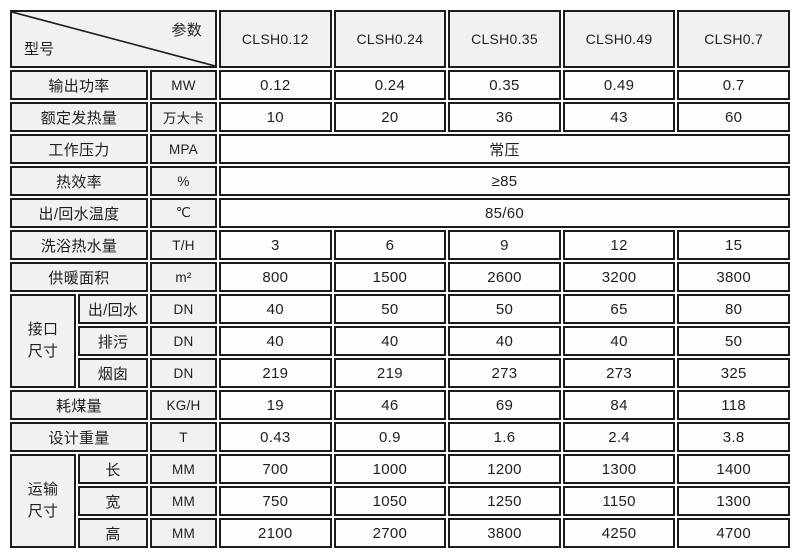 This screenshot has height=558, width=800. Describe the element at coordinates (183, 117) in the screenshot. I see `unit-cell: 万大卡` at that location.